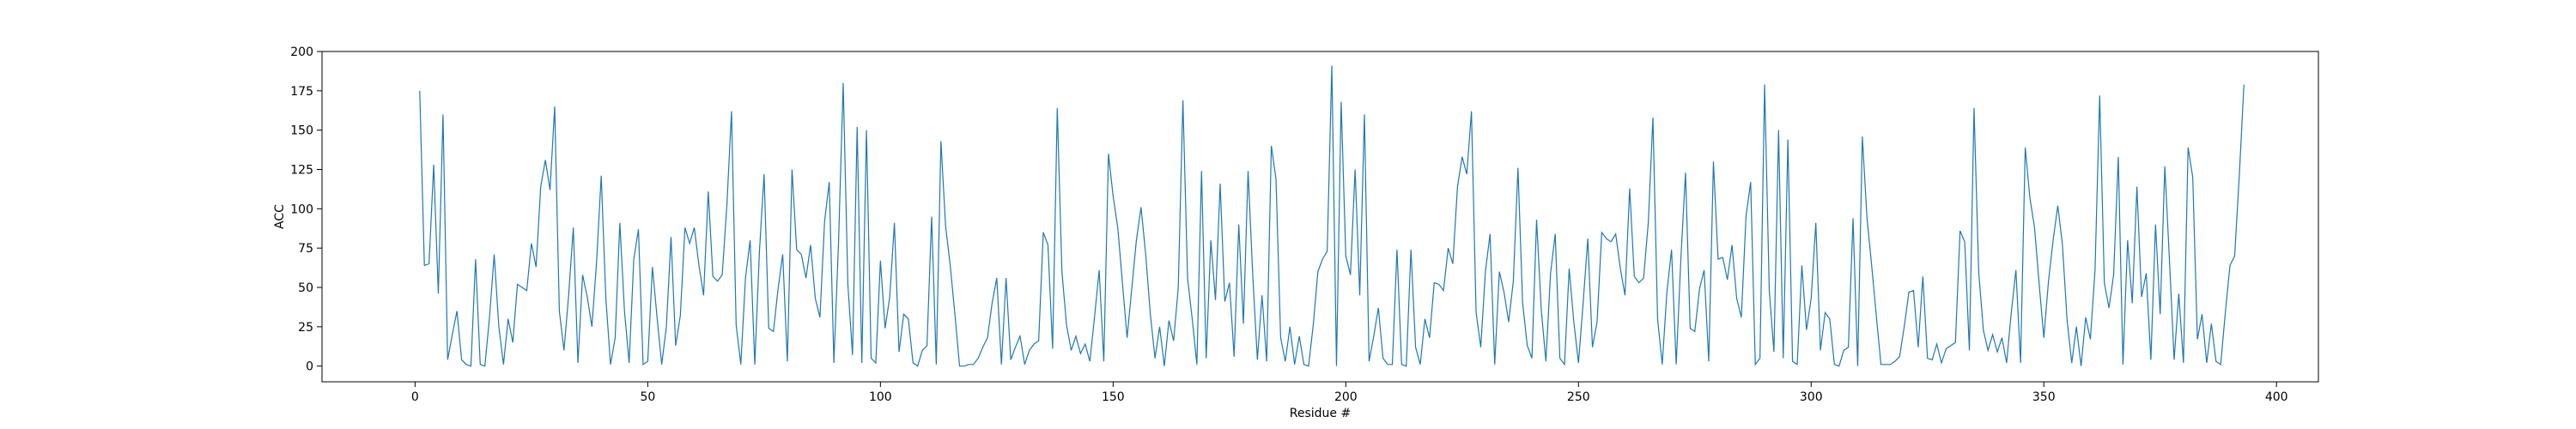  What do you see at coordinates (1346, 397) in the screenshot?
I see `x-tick-label: 200` at bounding box center [1346, 397].